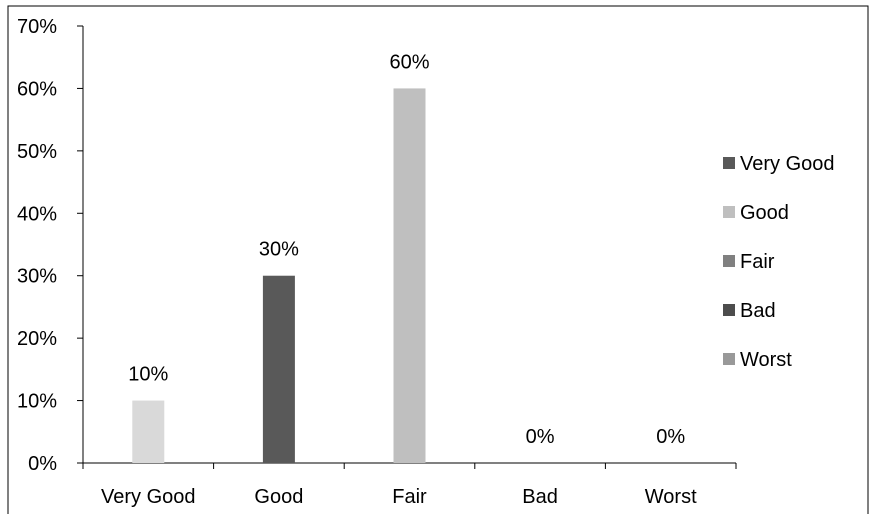  I want to click on legend-label: Worst, so click(766, 360).